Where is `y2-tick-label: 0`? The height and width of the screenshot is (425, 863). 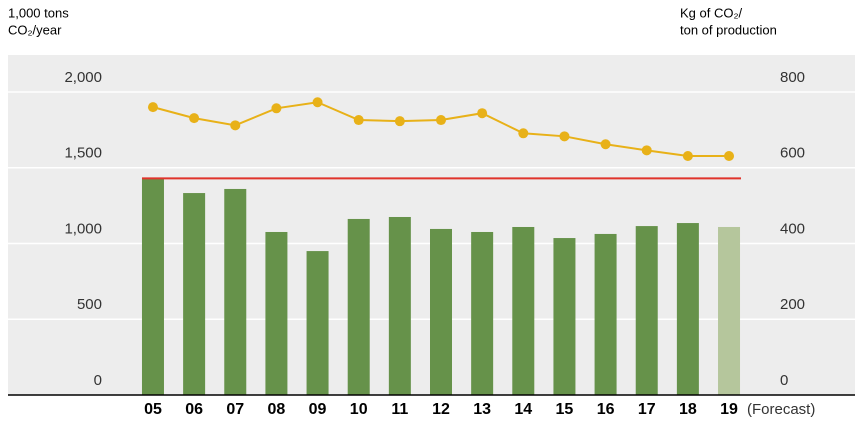
y2-tick-label: 0 is located at coordinates (784, 380).